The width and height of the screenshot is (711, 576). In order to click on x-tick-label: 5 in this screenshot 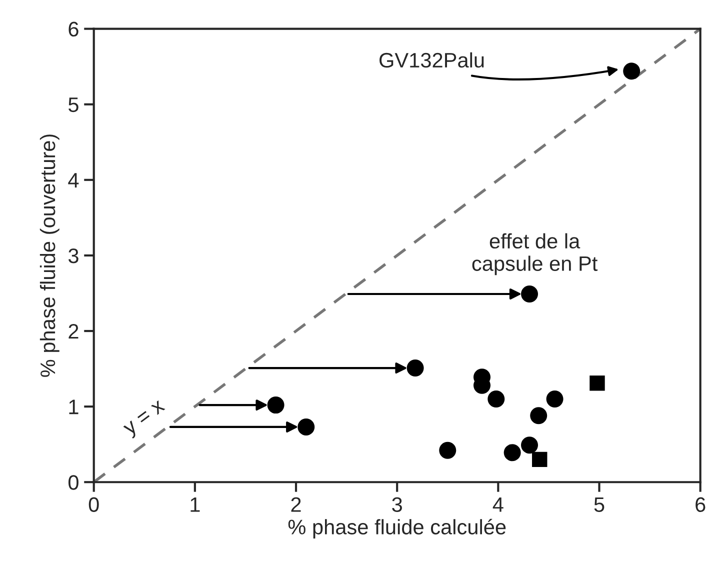, I will do `click(599, 504)`.